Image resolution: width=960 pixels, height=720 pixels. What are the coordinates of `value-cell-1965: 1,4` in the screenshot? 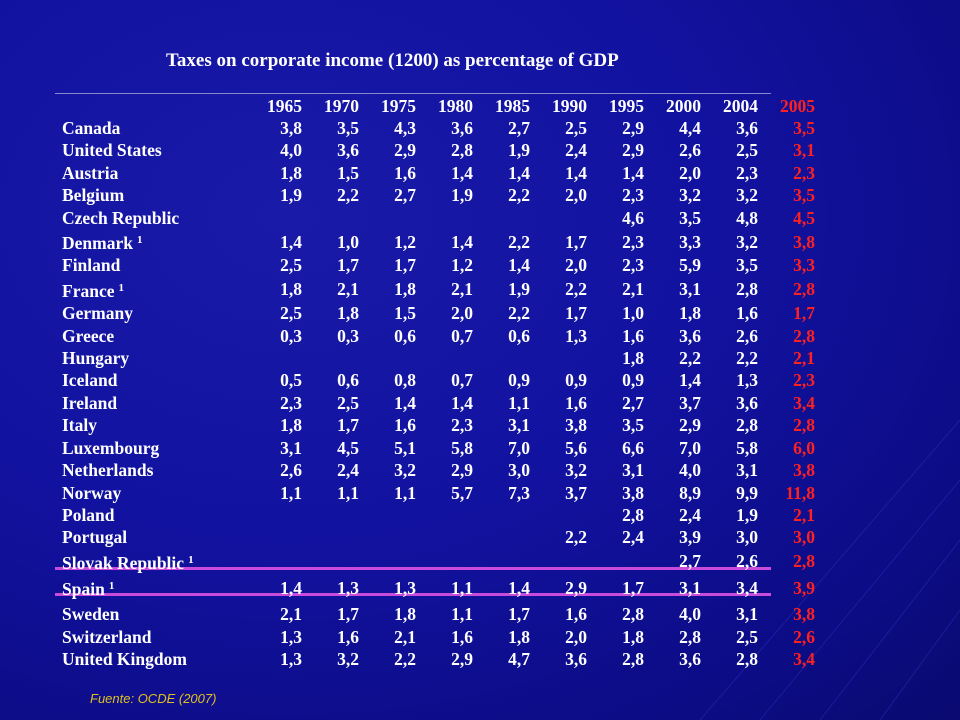 It's located at (291, 241).